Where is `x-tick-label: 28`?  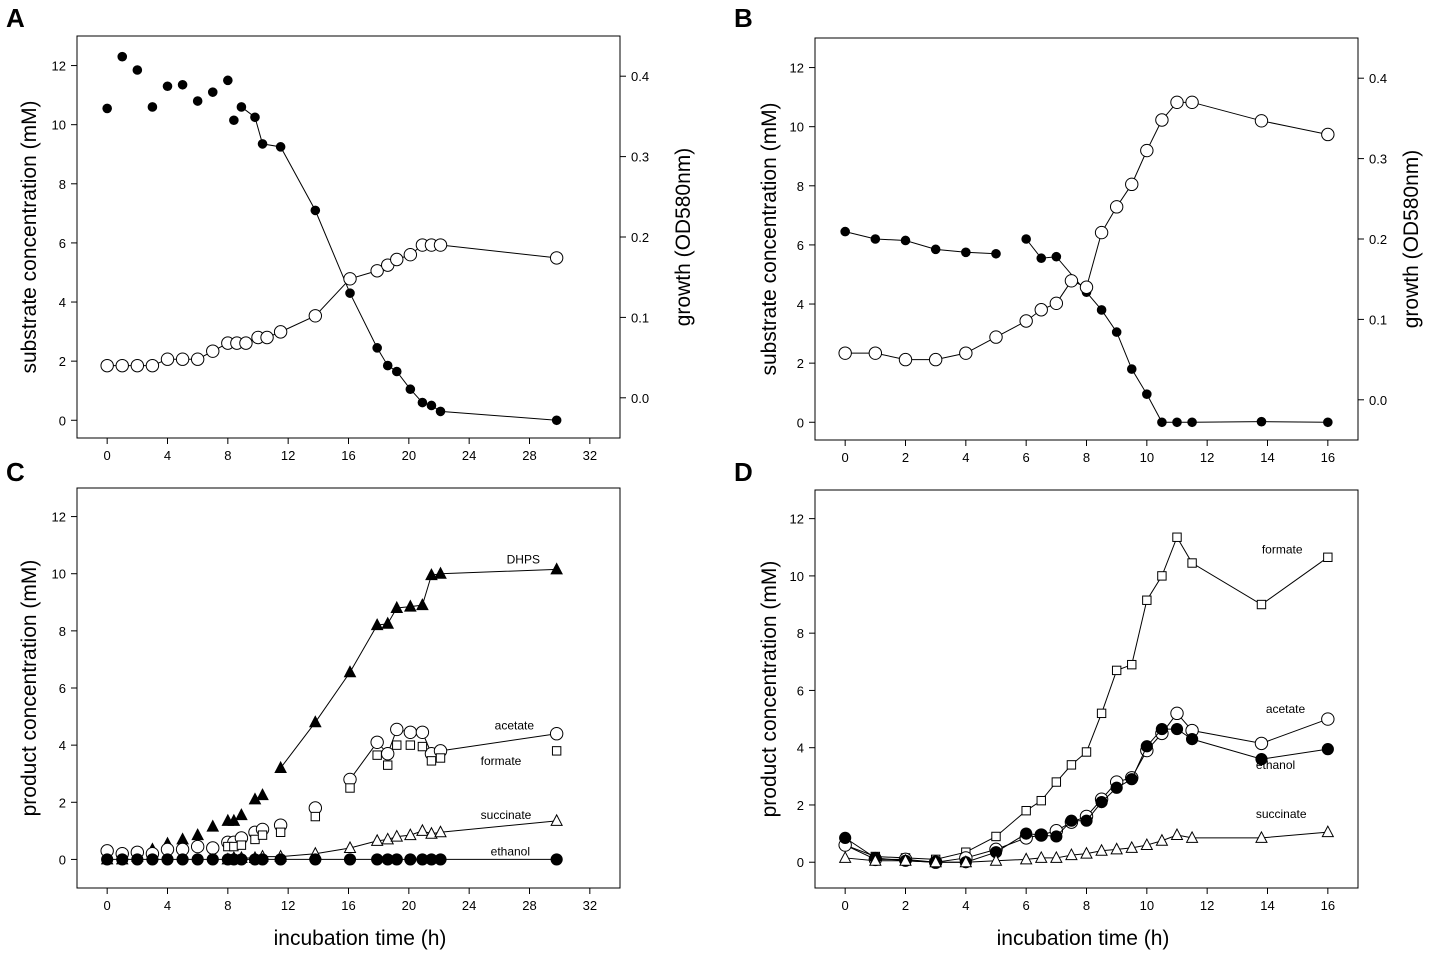 x-tick-label: 28 is located at coordinates (529, 905).